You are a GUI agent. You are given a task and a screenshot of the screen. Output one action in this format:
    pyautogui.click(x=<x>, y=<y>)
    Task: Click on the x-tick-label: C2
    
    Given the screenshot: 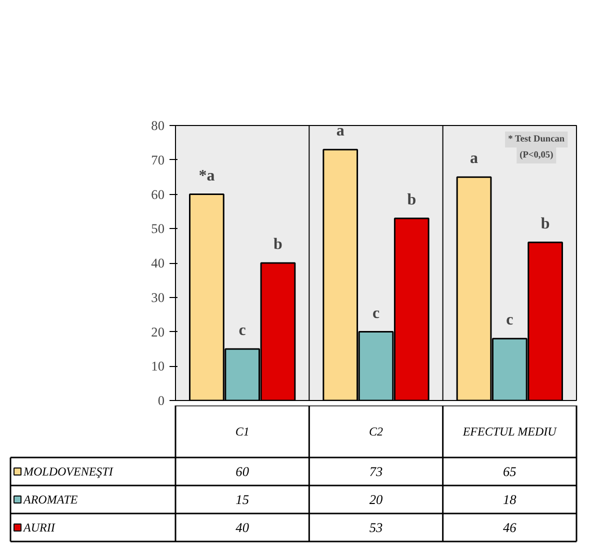 What is the action you would take?
    pyautogui.click(x=376, y=431)
    